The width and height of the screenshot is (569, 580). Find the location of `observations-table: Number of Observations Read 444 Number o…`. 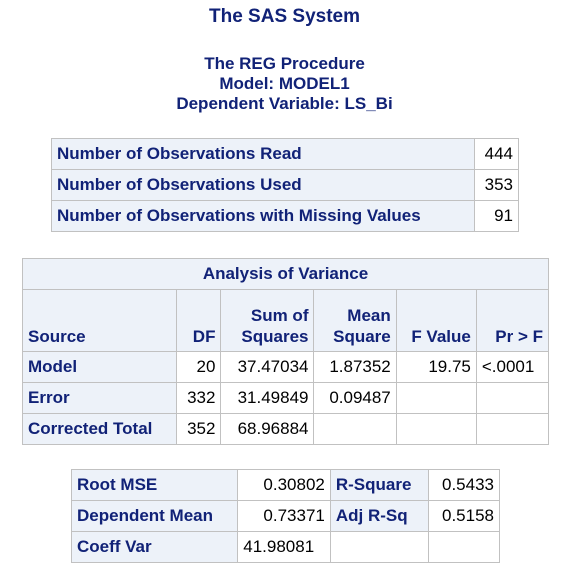

observations-table: Number of Observations Read 444 Number o… is located at coordinates (285, 185).